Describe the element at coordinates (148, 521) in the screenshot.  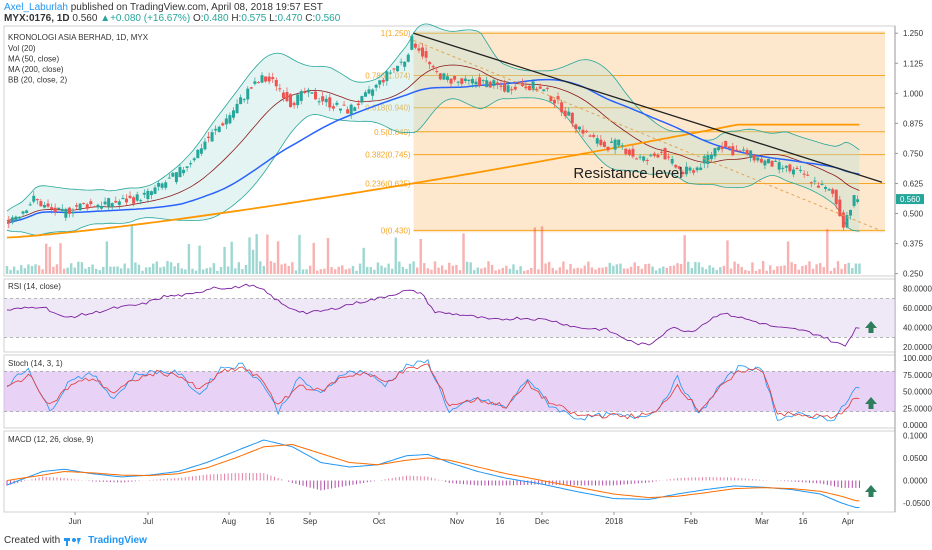
I see `x-tick-label: Jul` at that location.